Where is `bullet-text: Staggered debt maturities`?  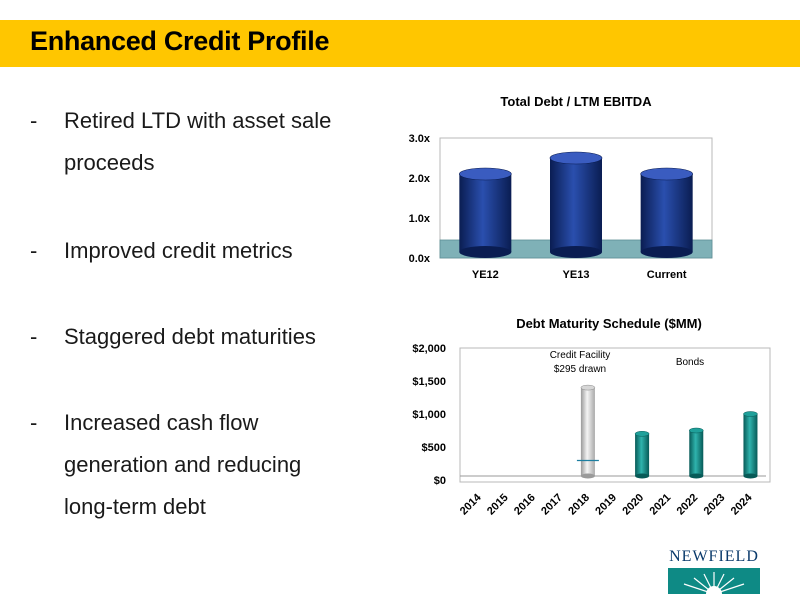 bullet-text: Staggered debt maturities is located at coordinates (219, 337).